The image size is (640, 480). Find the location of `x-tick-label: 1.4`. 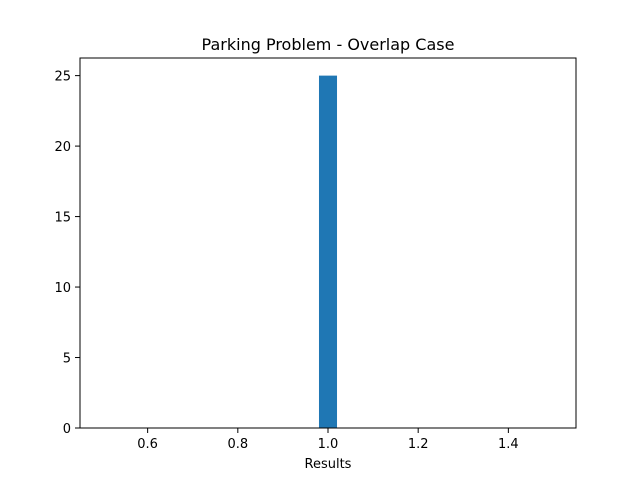

x-tick-label: 1.4 is located at coordinates (508, 444).